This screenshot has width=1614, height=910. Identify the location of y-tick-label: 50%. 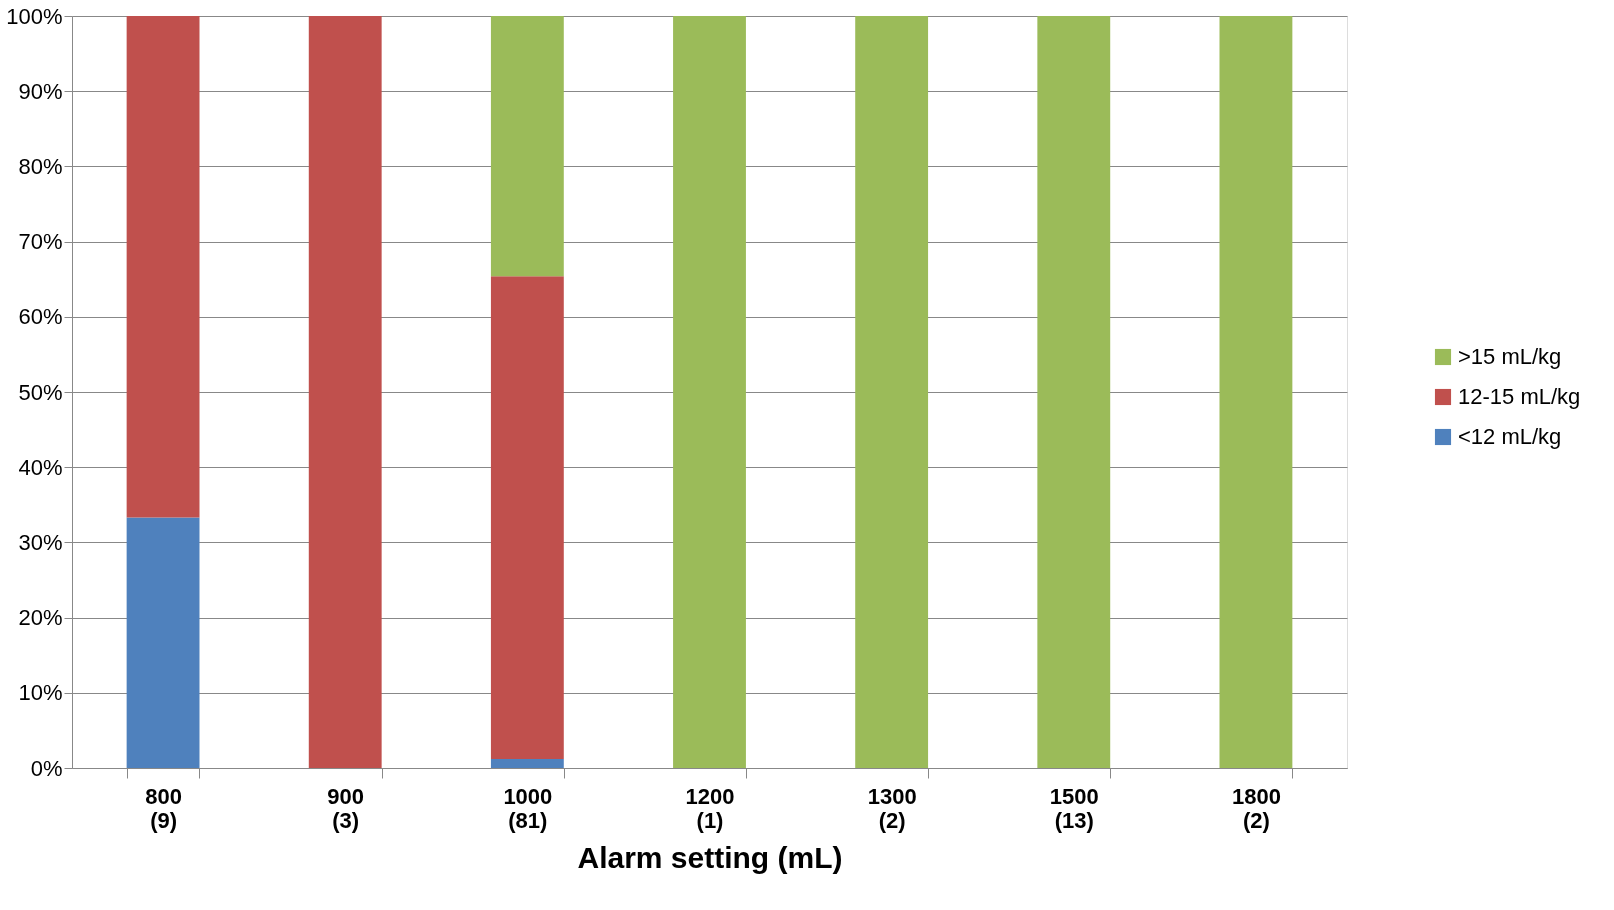
(40, 392).